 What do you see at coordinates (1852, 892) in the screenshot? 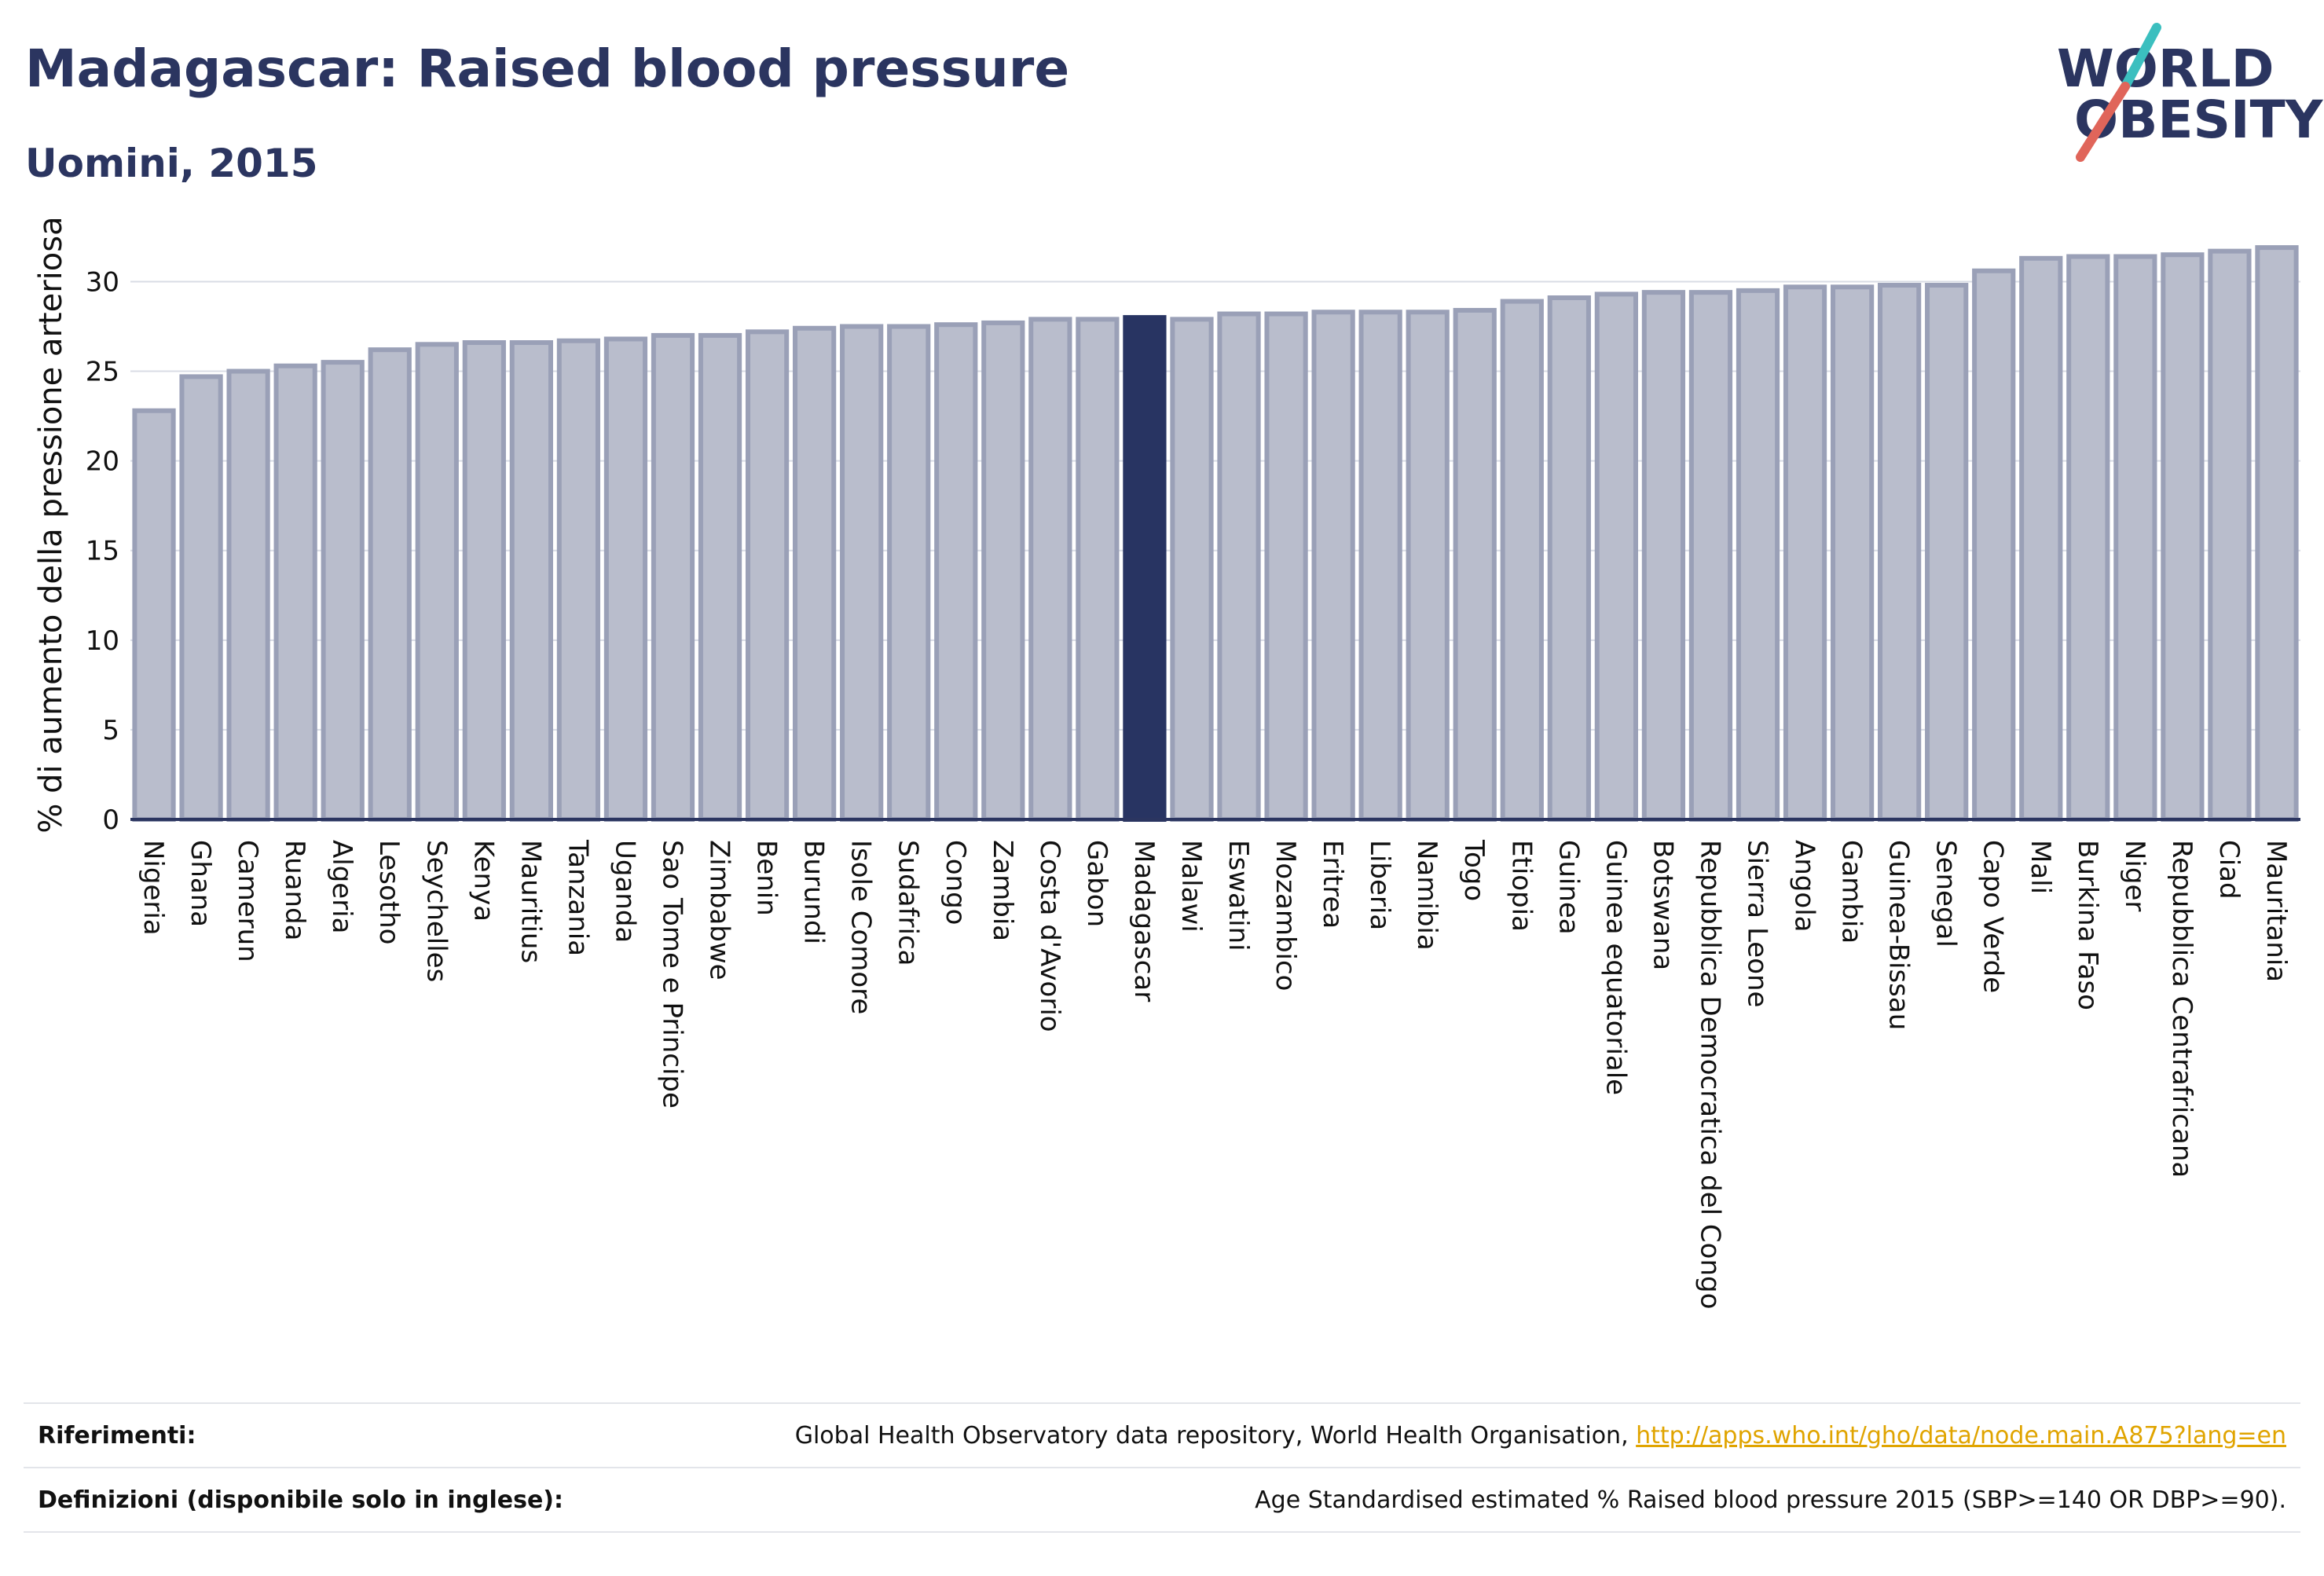
I see `x-tick-label: Gambia` at bounding box center [1852, 892].